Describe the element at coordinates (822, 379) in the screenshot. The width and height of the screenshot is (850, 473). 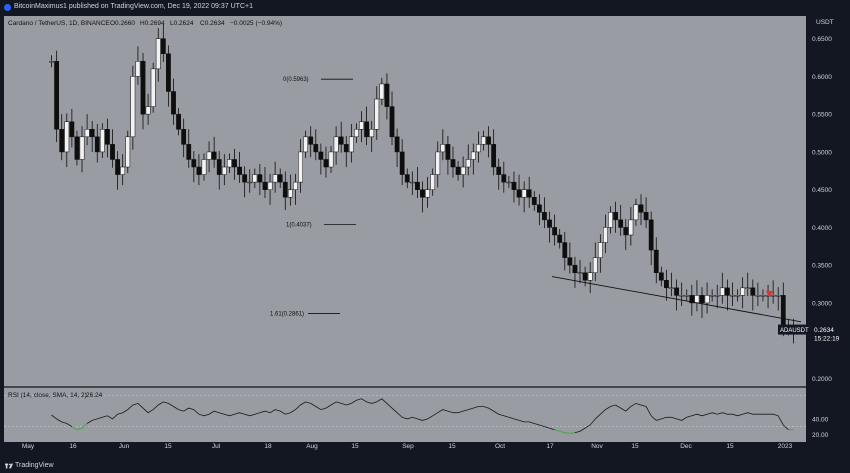
I see `price-tick-label: 0.2000` at that location.